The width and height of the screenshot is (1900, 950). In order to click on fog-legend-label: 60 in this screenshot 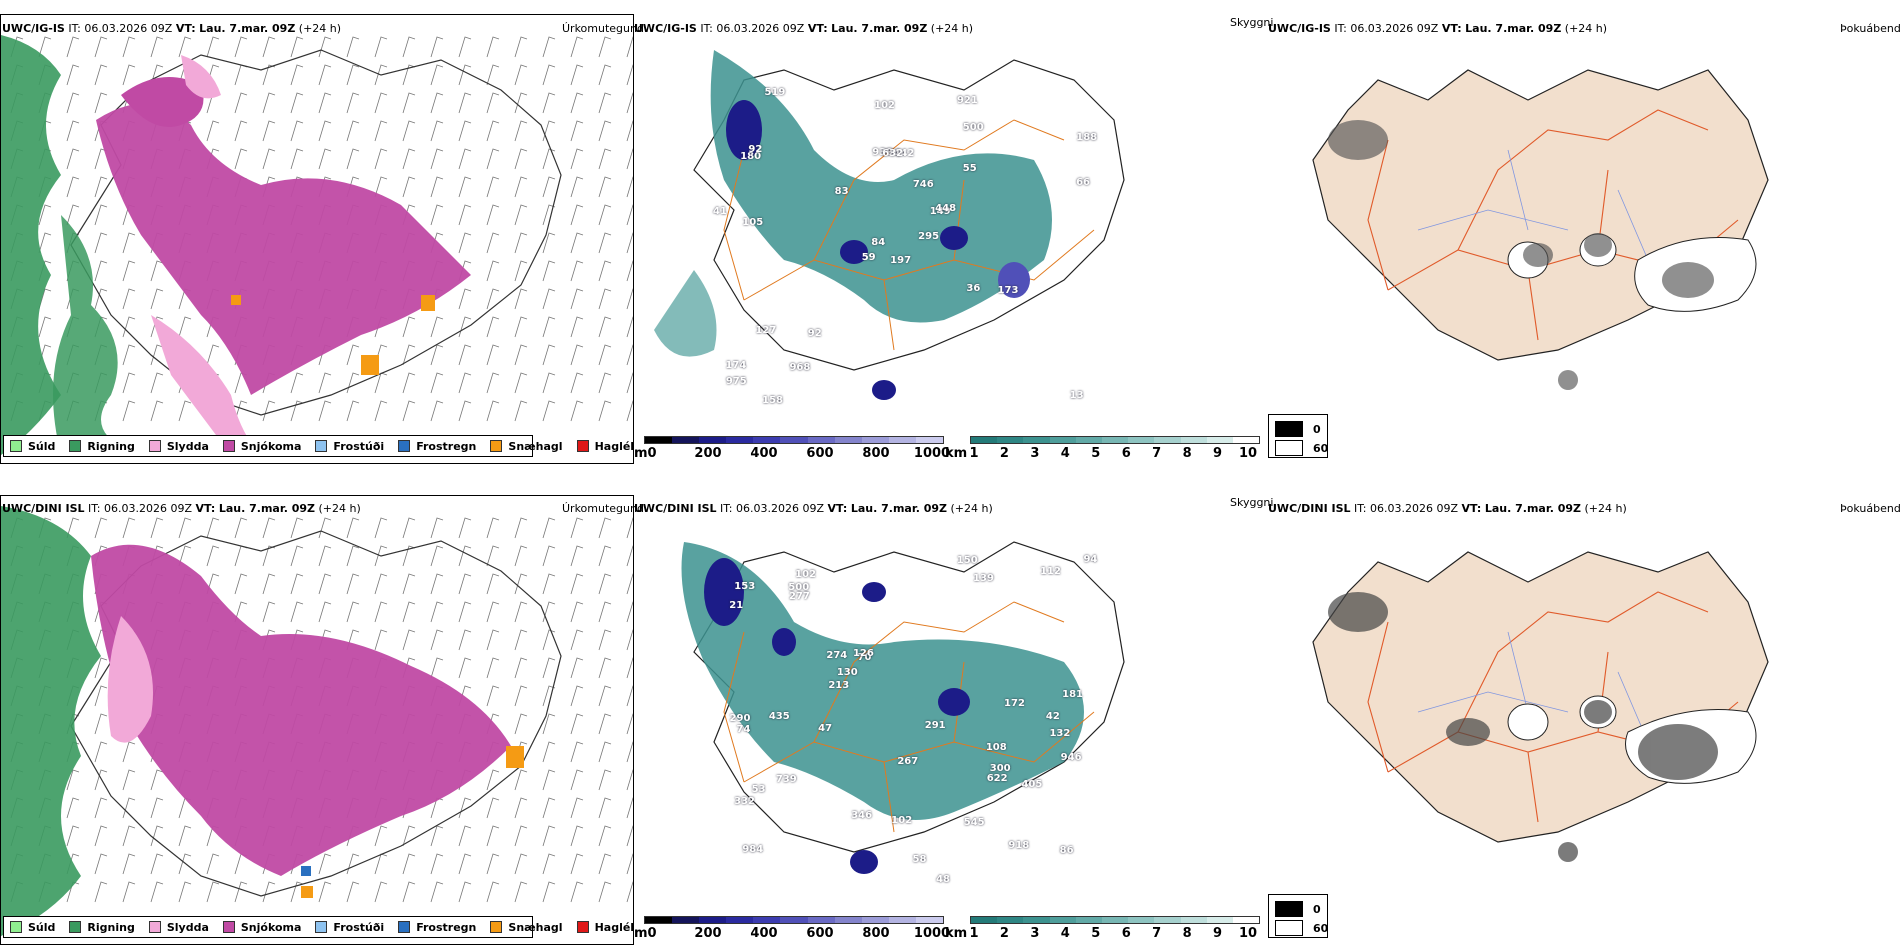, I will do `click(1321, 928)`.